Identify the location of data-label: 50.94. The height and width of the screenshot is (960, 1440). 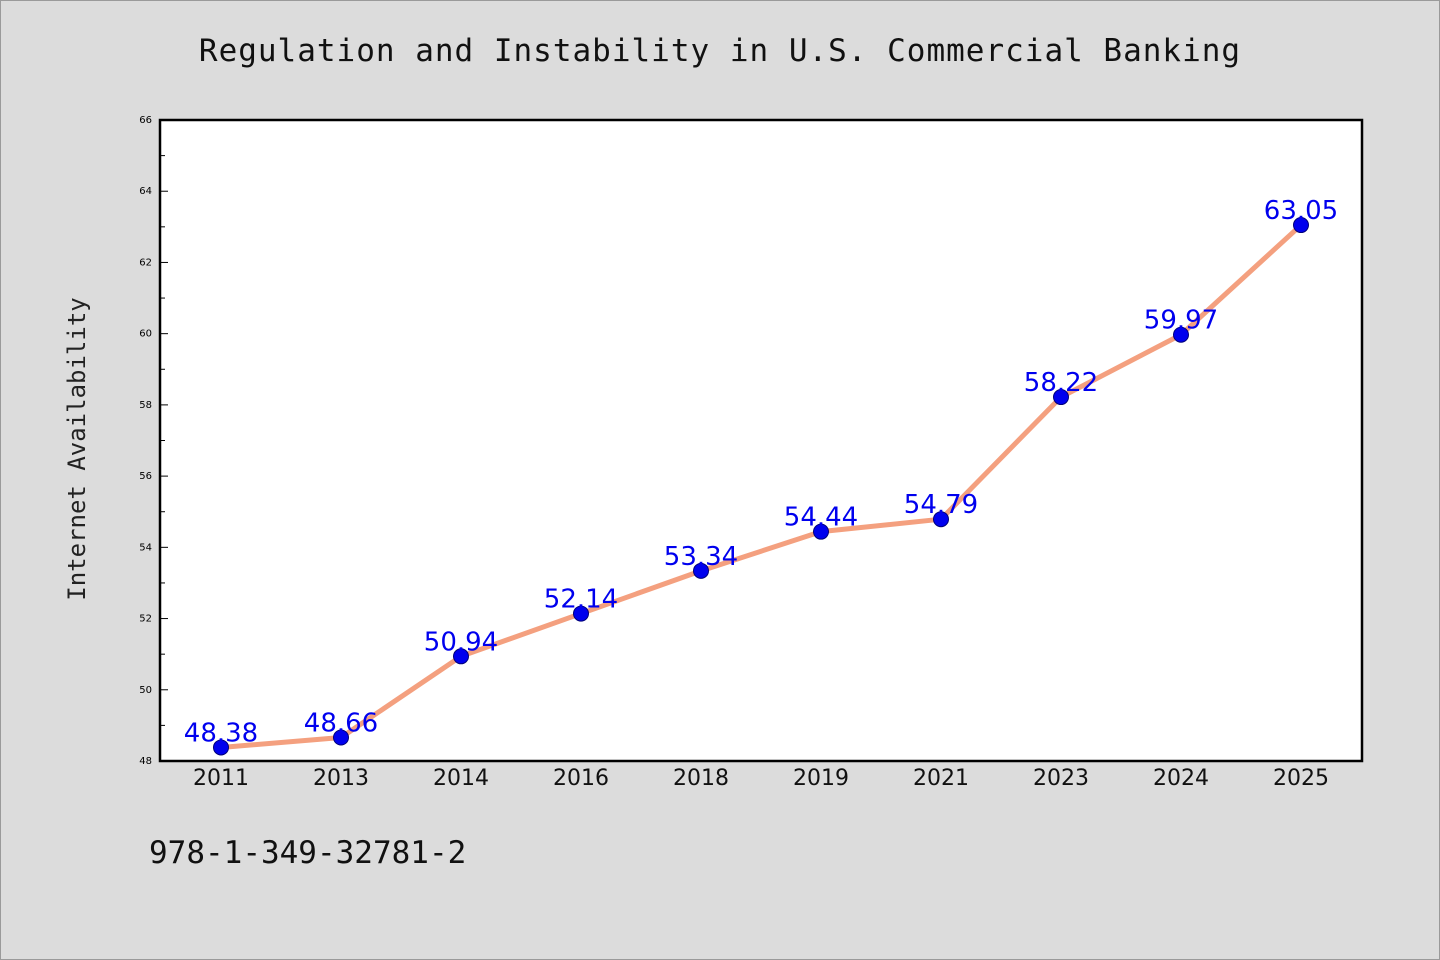
(461, 642).